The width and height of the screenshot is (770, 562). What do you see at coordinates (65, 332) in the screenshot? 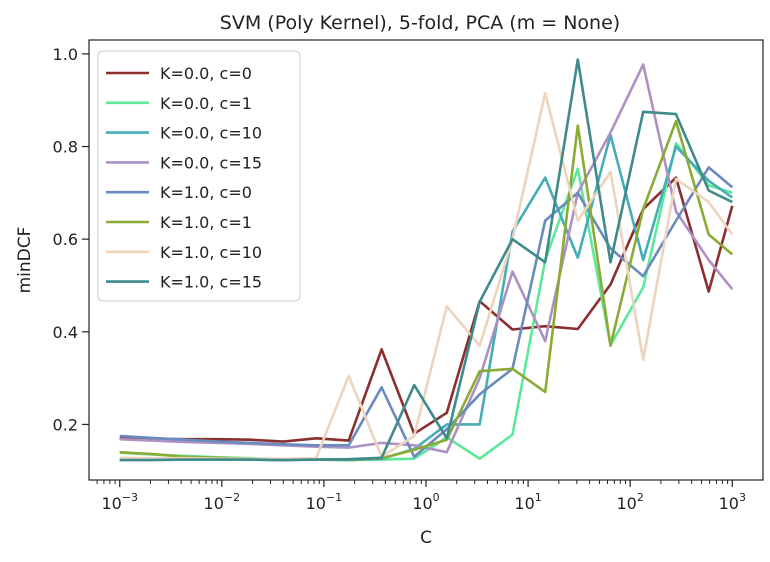
I see `y-tick-label: 0.4` at bounding box center [65, 332].